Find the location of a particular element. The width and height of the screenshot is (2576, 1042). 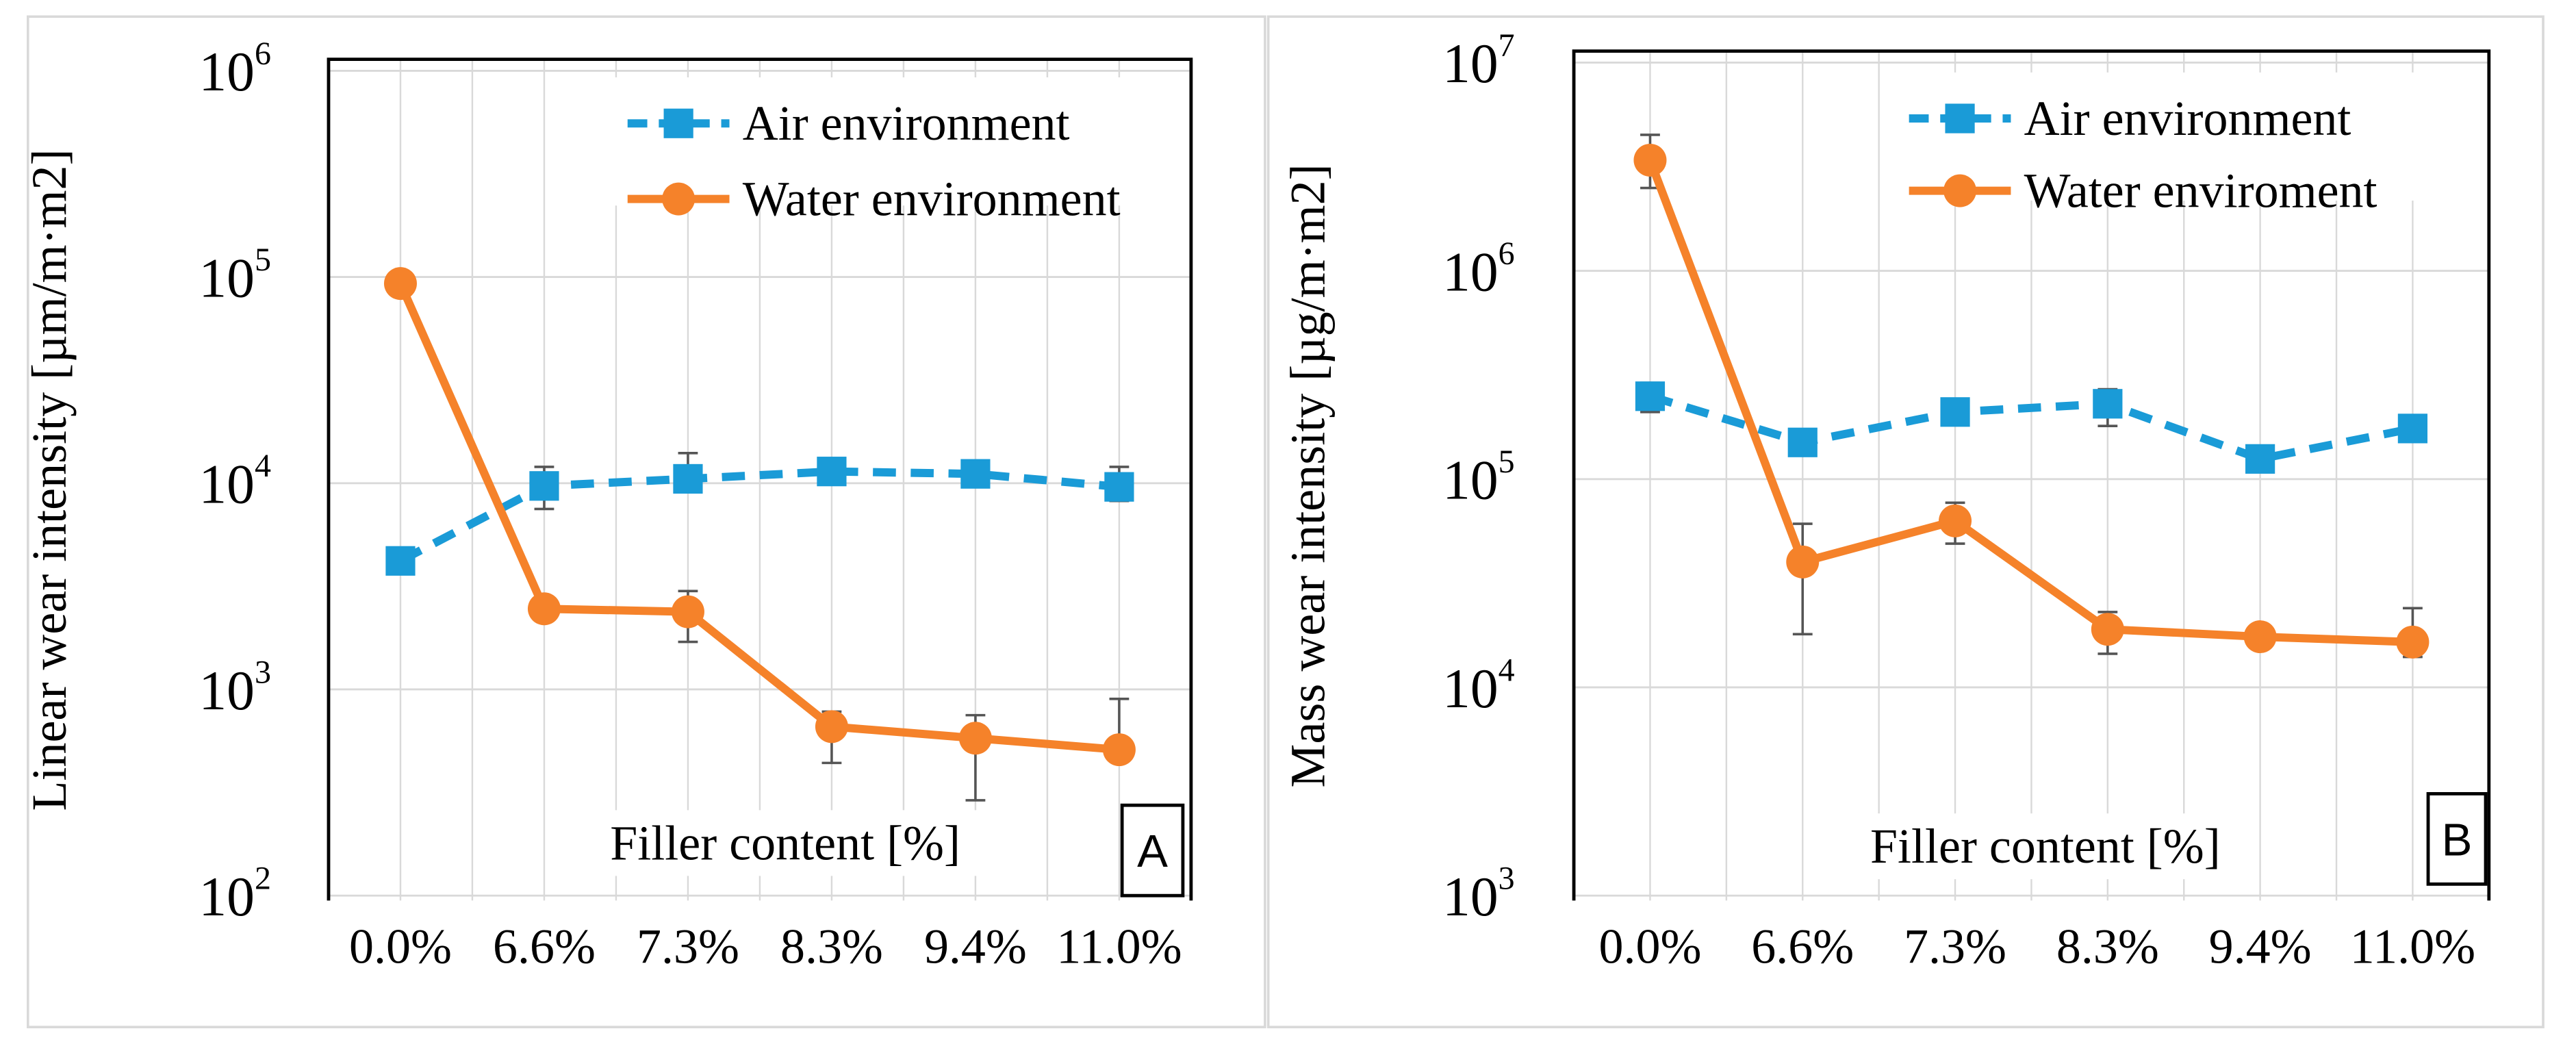

legend-label: Water enviroment is located at coordinates (2200, 191).